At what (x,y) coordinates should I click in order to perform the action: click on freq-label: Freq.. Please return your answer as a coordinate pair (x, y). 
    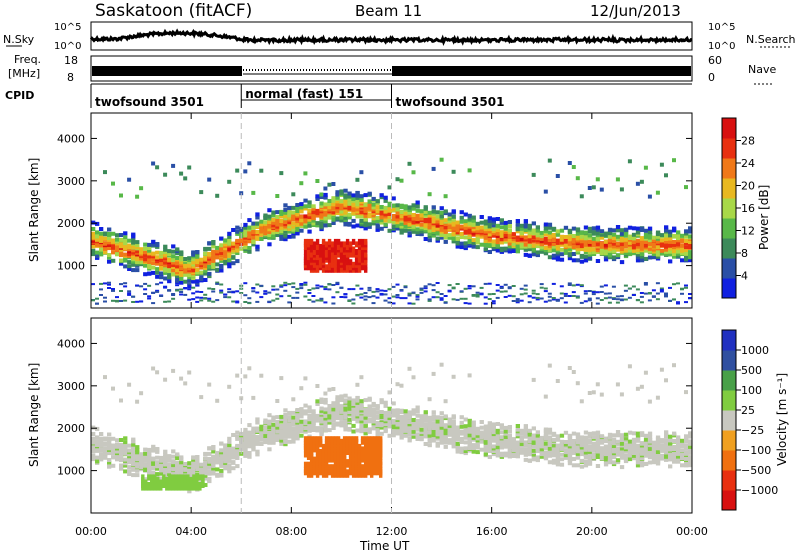
    Looking at the image, I should click on (27, 59).